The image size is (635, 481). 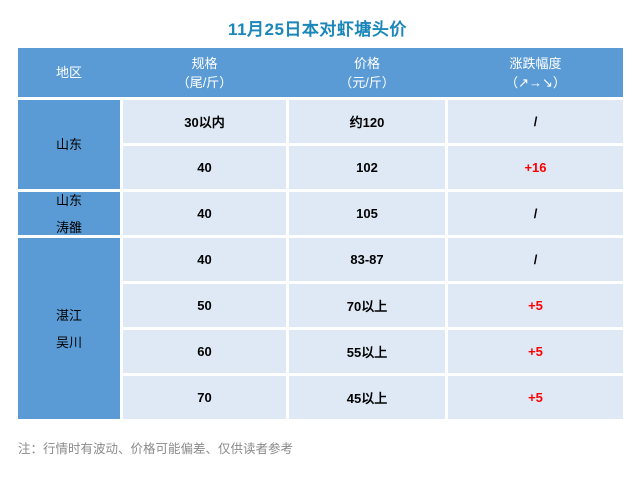 I want to click on header-cell-price: 价格 （元/斤）, so click(x=367, y=72).